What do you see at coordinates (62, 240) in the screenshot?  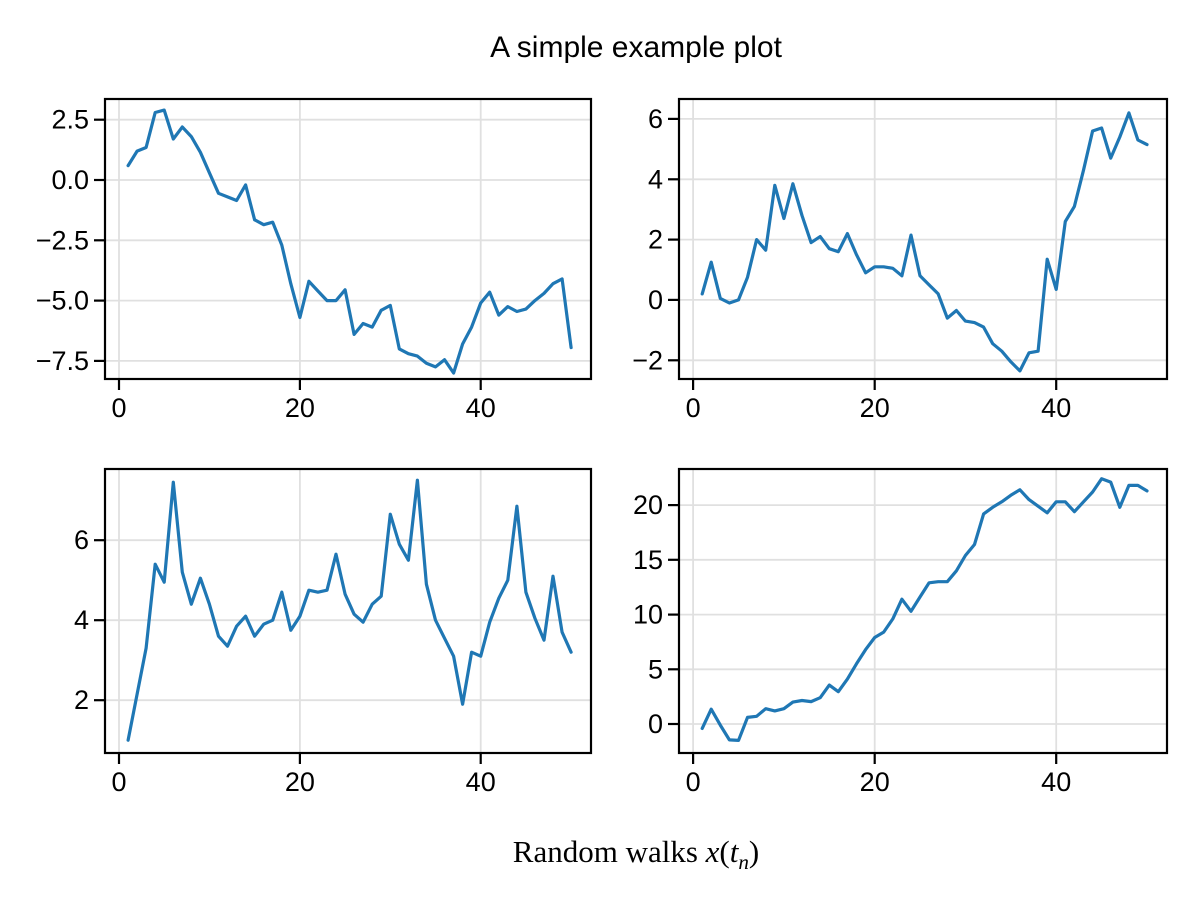 I see `y-tick-label: −2.5` at bounding box center [62, 240].